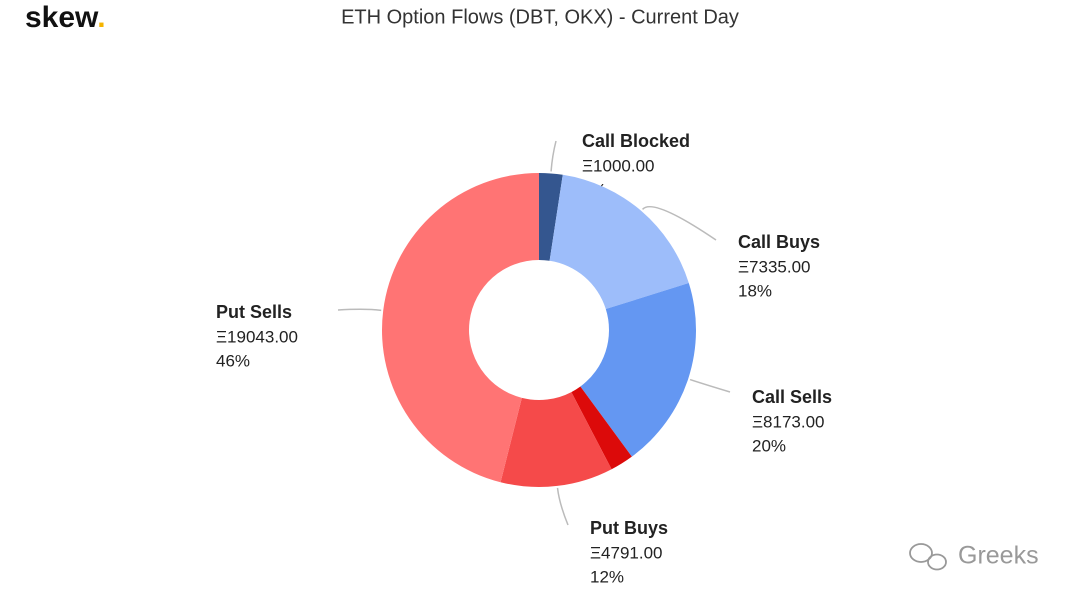  Describe the element at coordinates (626, 552) in the screenshot. I see `label-value: Ξ4791.00` at that location.